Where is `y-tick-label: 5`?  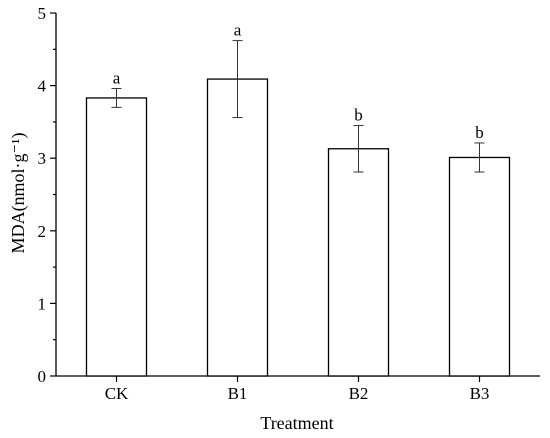
y-tick-label: 5 is located at coordinates (42, 13).